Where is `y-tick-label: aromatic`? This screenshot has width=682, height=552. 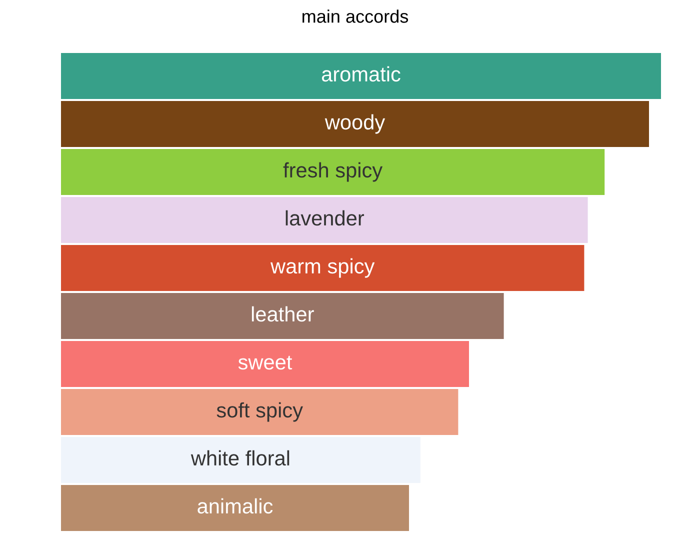 y-tick-label: aromatic is located at coordinates (361, 74).